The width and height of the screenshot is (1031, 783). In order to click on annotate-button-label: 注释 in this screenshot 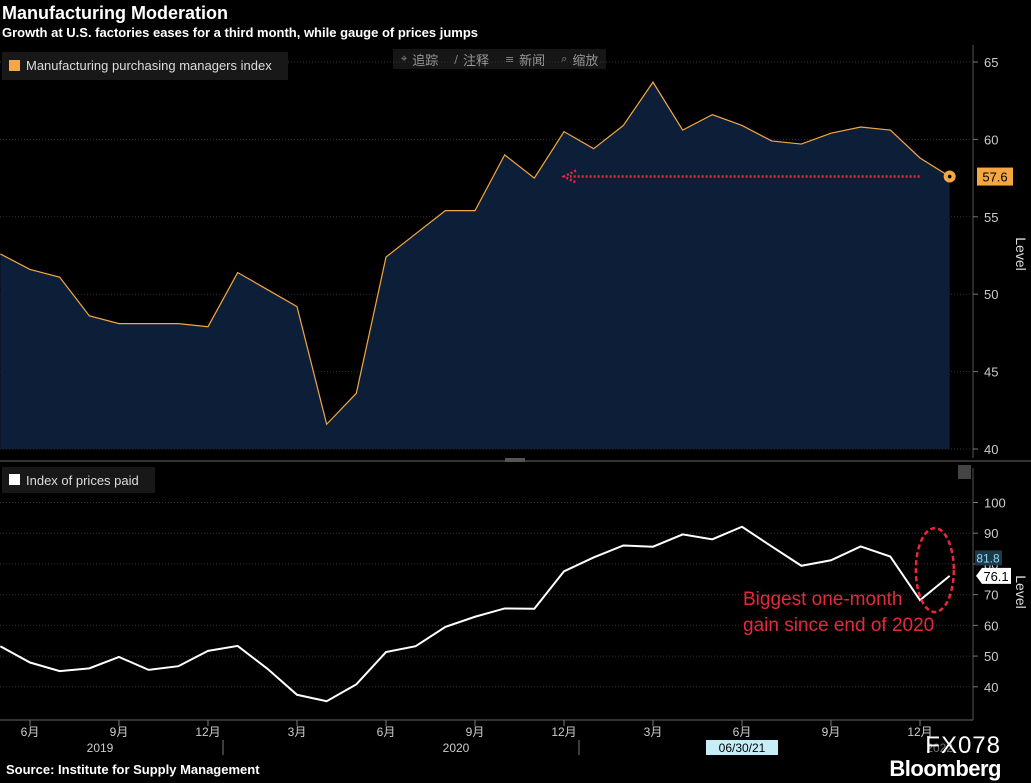, I will do `click(475, 61)`.